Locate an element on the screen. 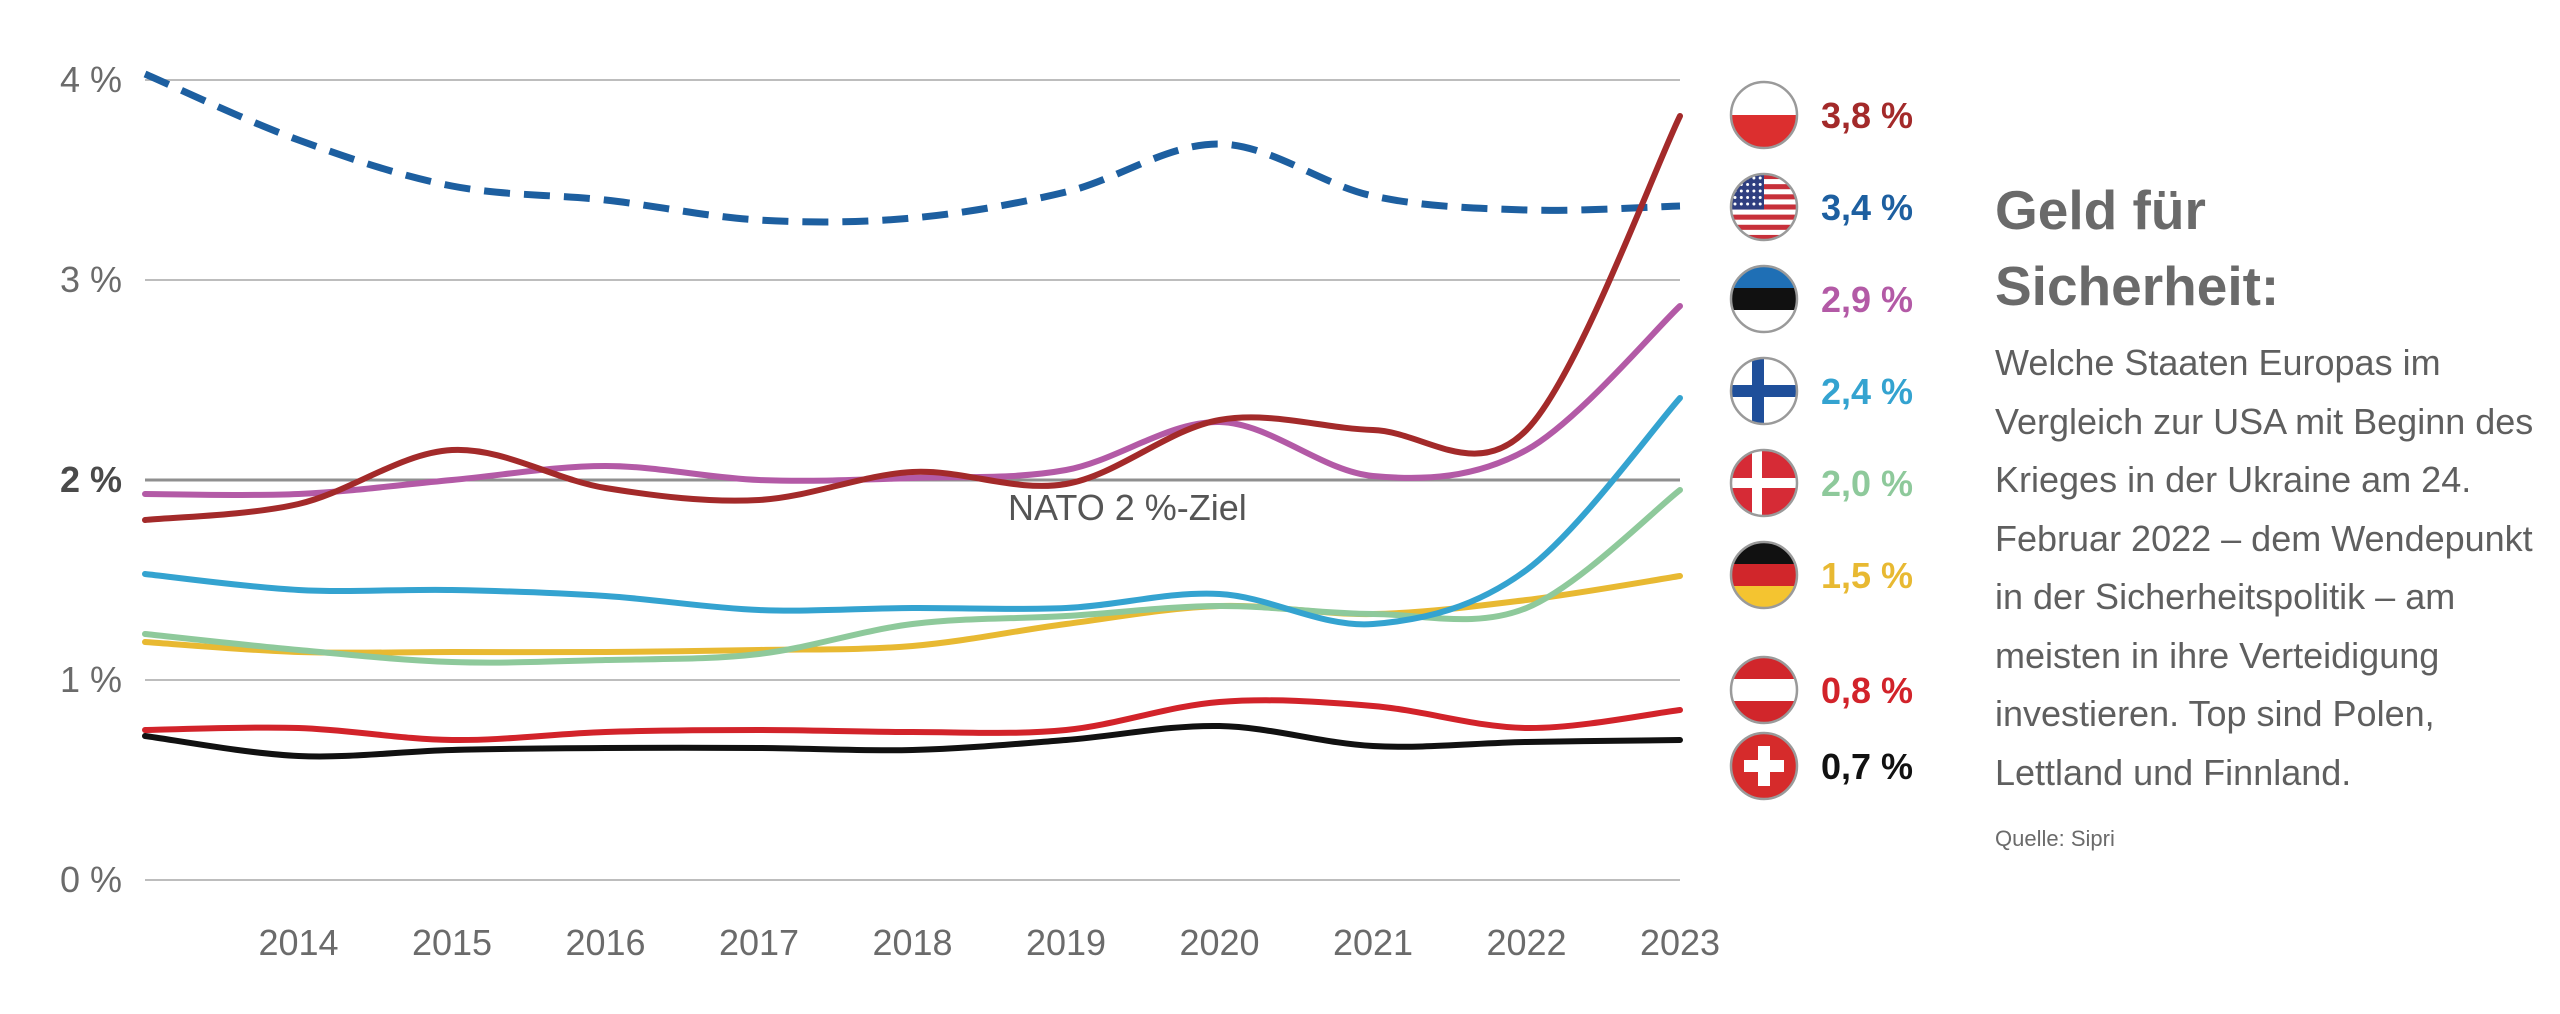 This screenshot has width=2560, height=1014. usa-flag-icon is located at coordinates (1764, 207).